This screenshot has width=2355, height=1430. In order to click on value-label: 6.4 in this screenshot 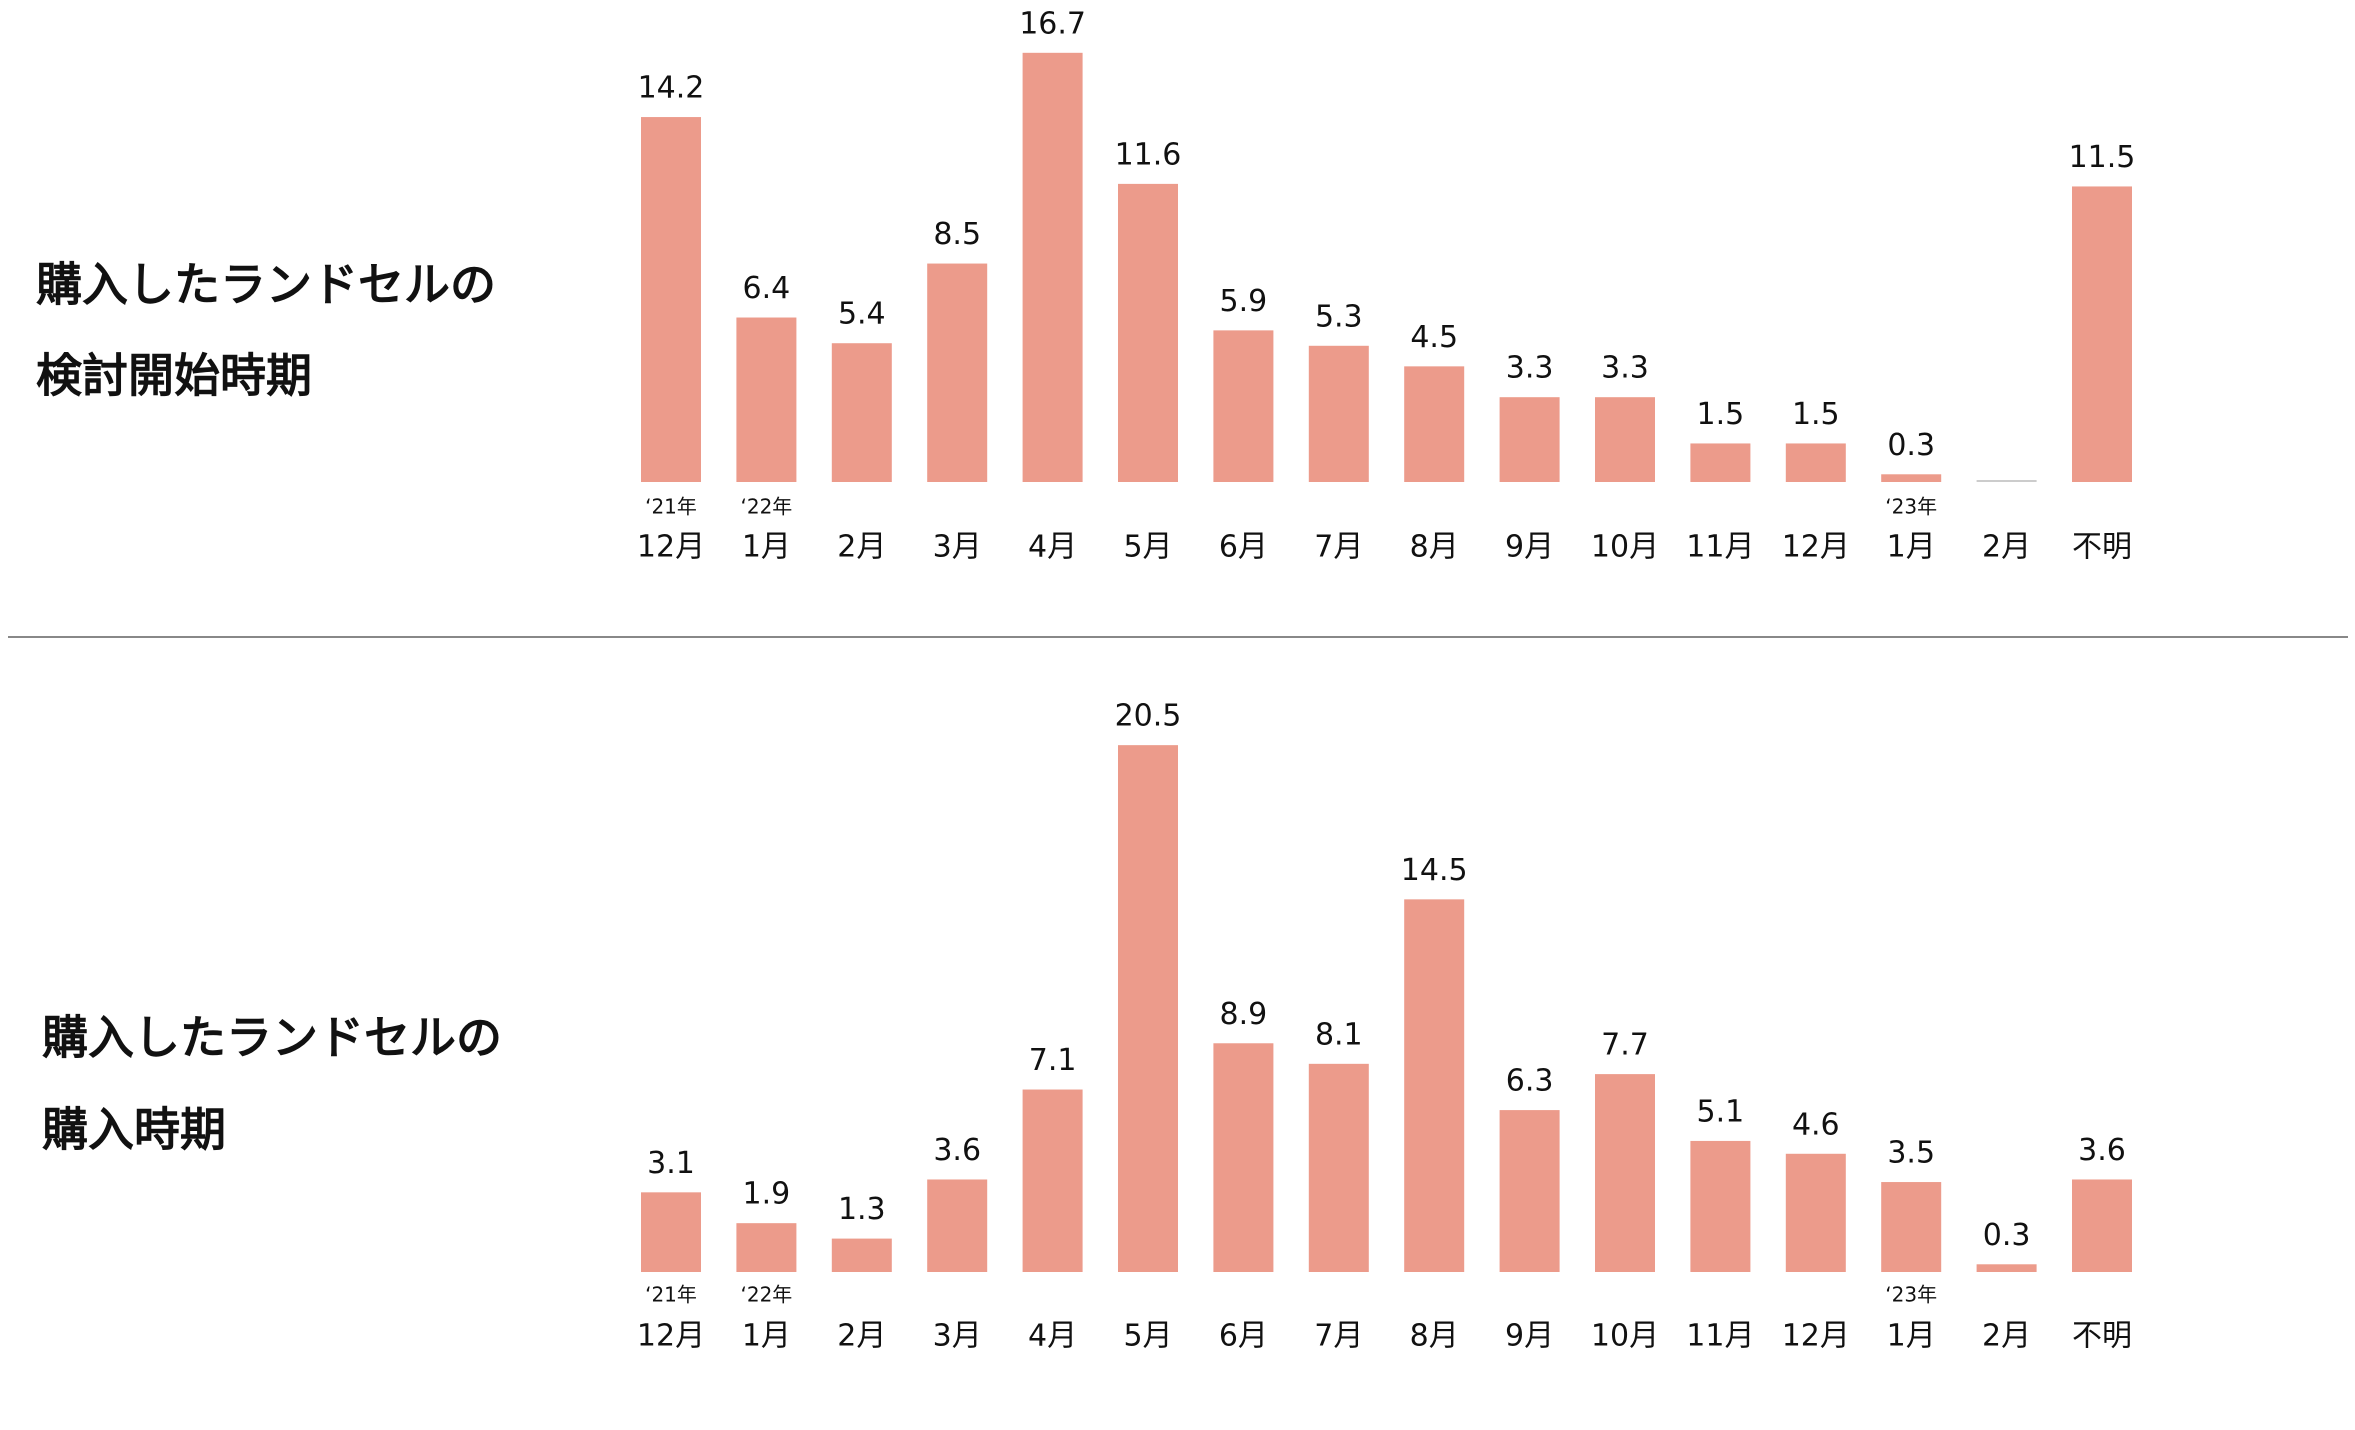, I will do `click(767, 288)`.